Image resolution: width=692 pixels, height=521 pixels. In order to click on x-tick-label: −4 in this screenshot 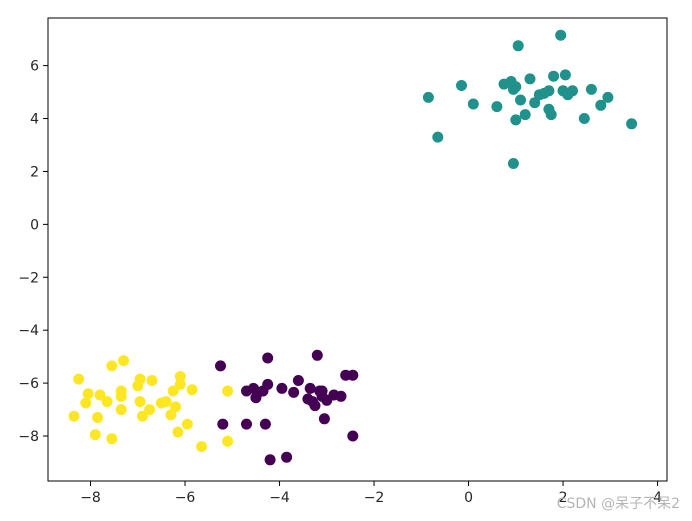, I will do `click(279, 498)`.